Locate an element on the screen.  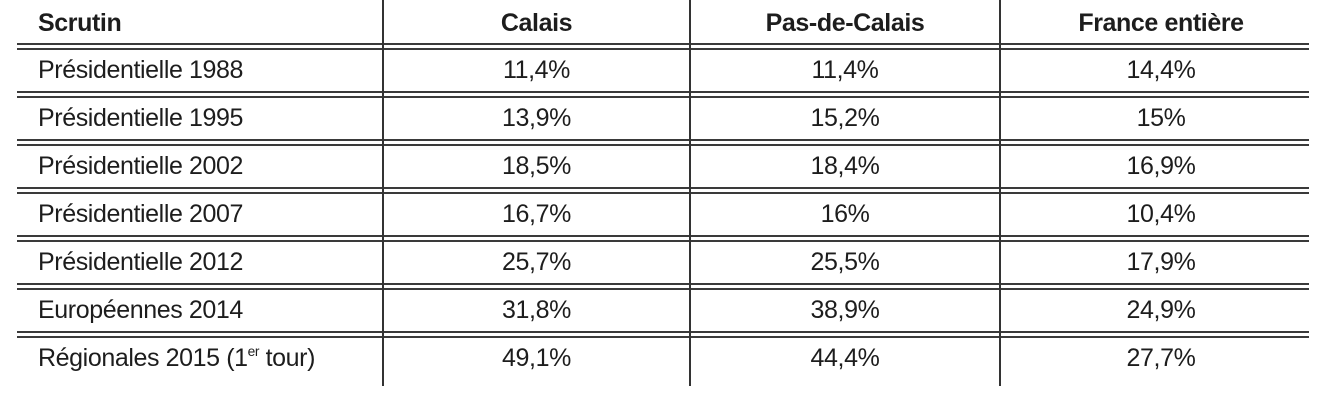
calais-value-cell: 16,7% is located at coordinates (536, 213).